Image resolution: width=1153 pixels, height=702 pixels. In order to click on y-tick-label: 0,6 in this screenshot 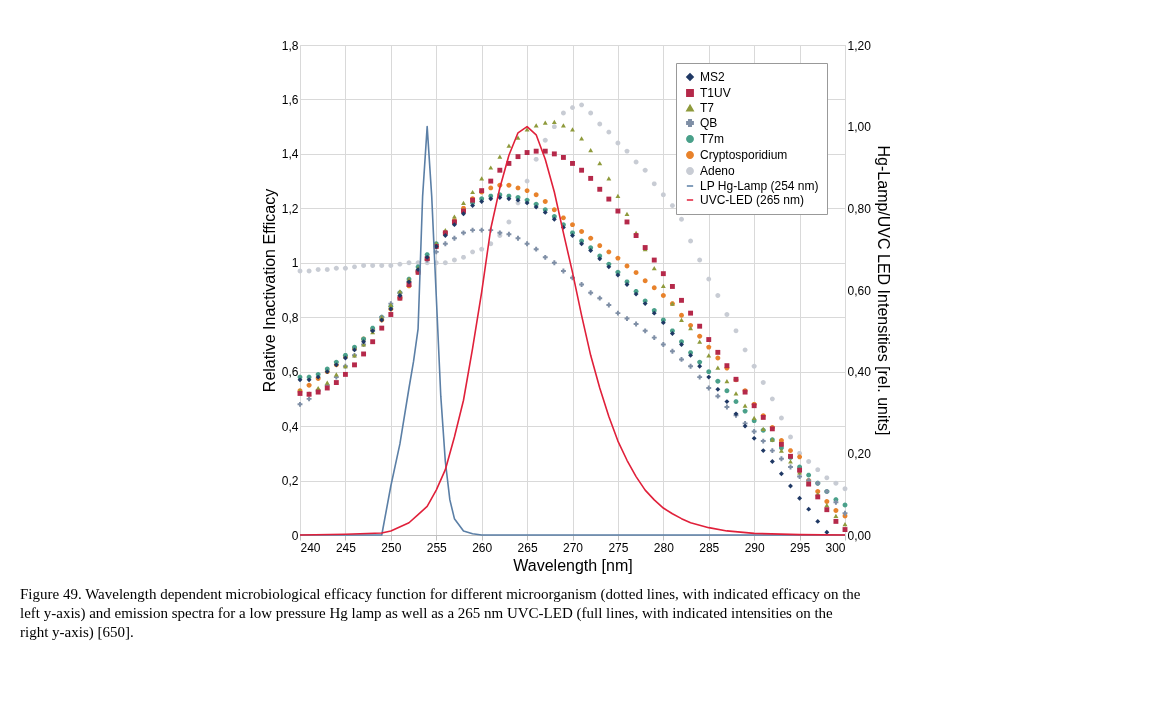, I will do `click(290, 372)`.